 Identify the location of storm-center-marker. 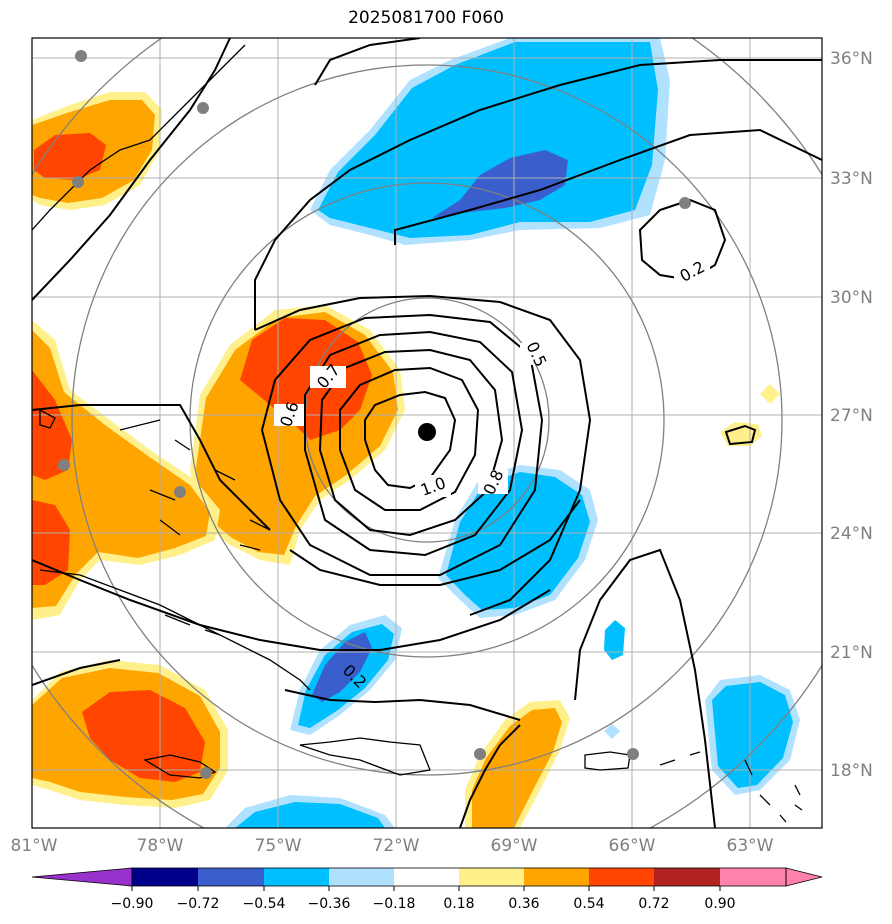
(427, 432).